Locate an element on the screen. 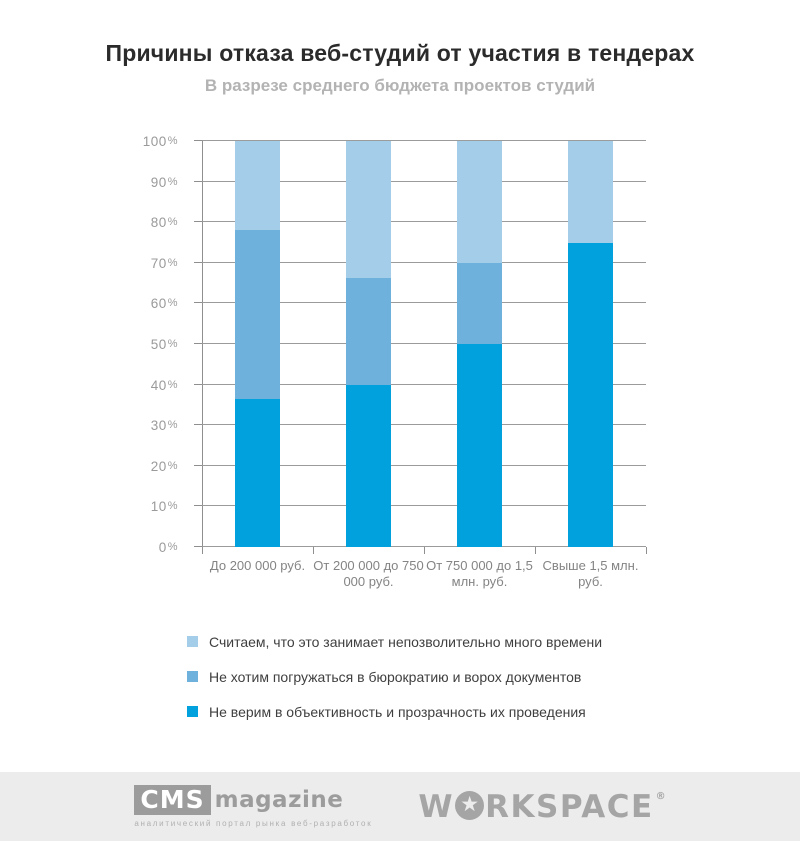 The image size is (800, 841). workspace-logo: W ★ RKSPACE ® is located at coordinates (541, 807).